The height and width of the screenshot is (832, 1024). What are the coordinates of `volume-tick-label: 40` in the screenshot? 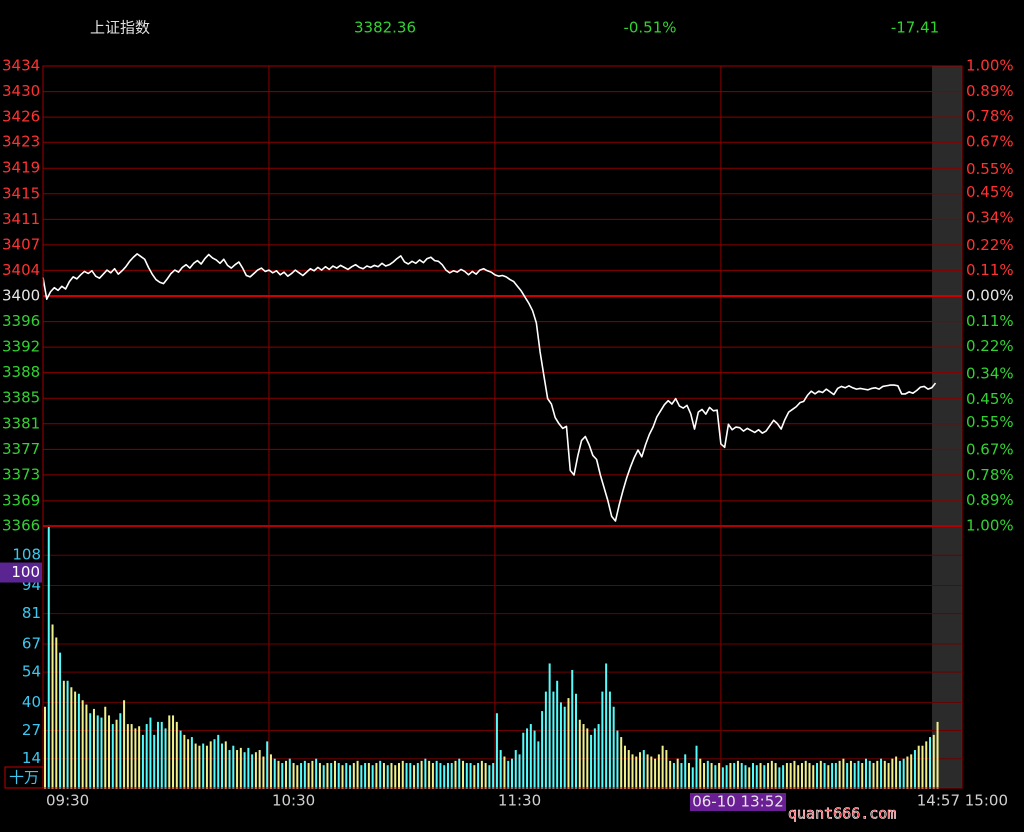 It's located at (31, 702).